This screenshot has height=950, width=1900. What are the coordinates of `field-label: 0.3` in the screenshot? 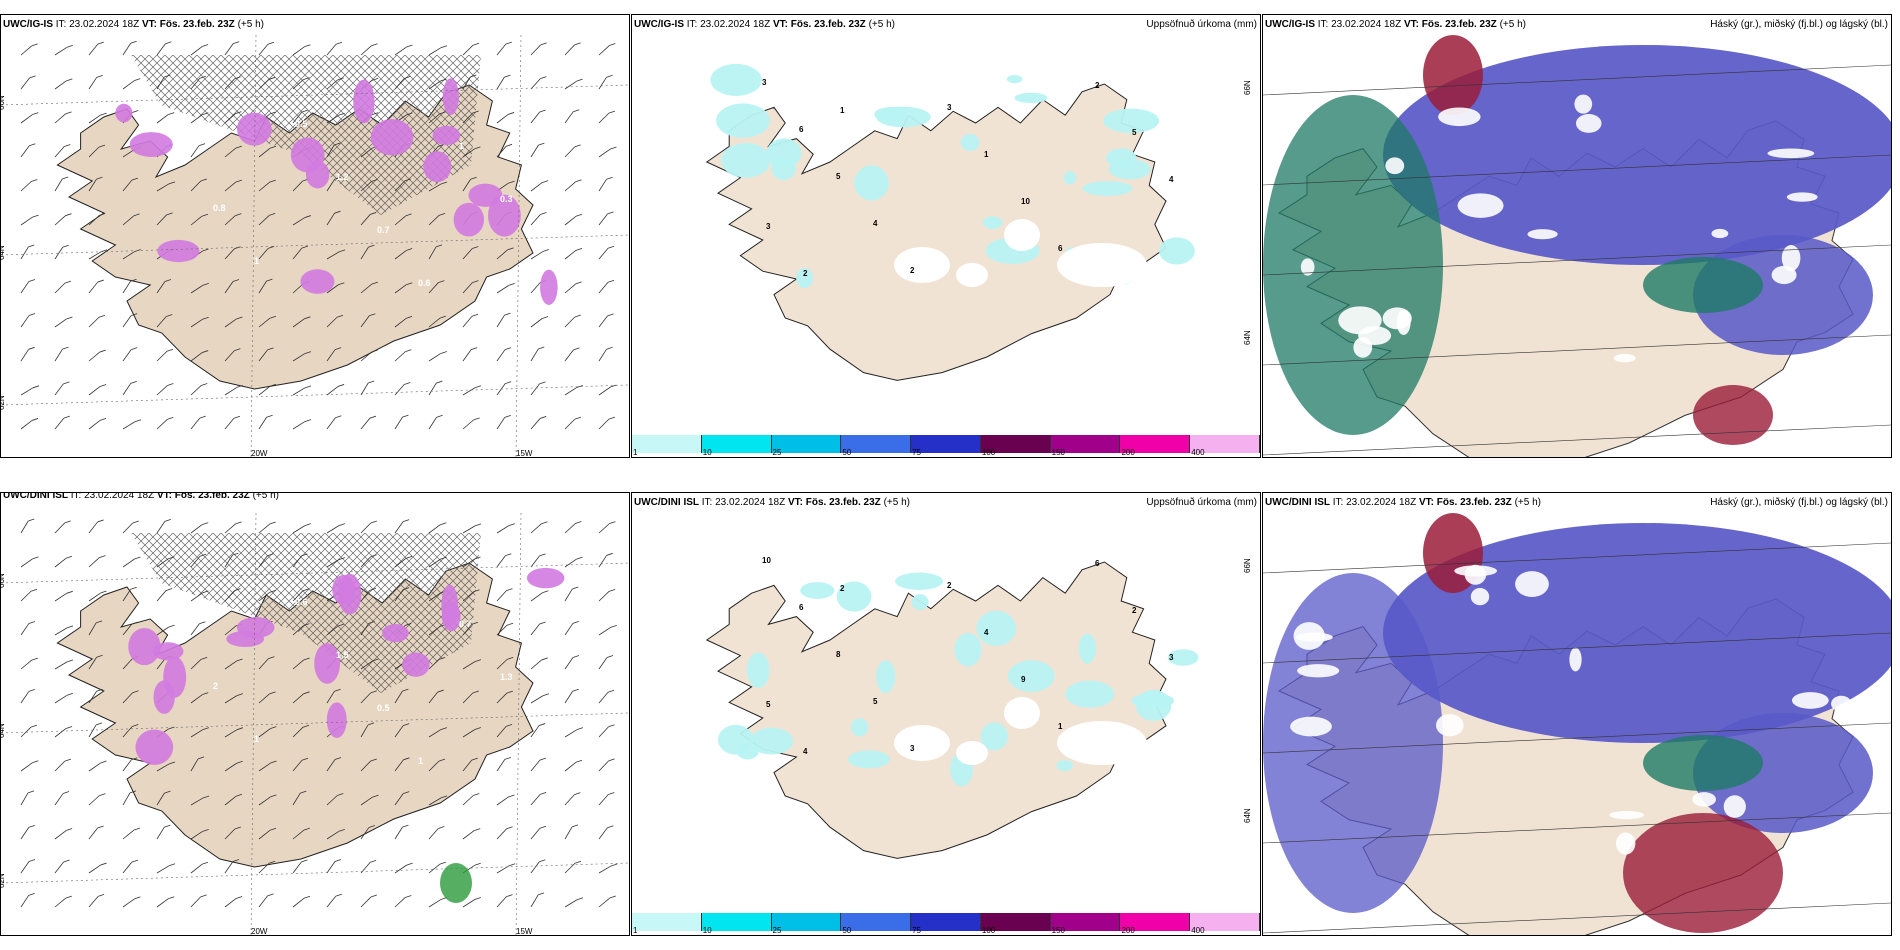 It's located at (506, 199).